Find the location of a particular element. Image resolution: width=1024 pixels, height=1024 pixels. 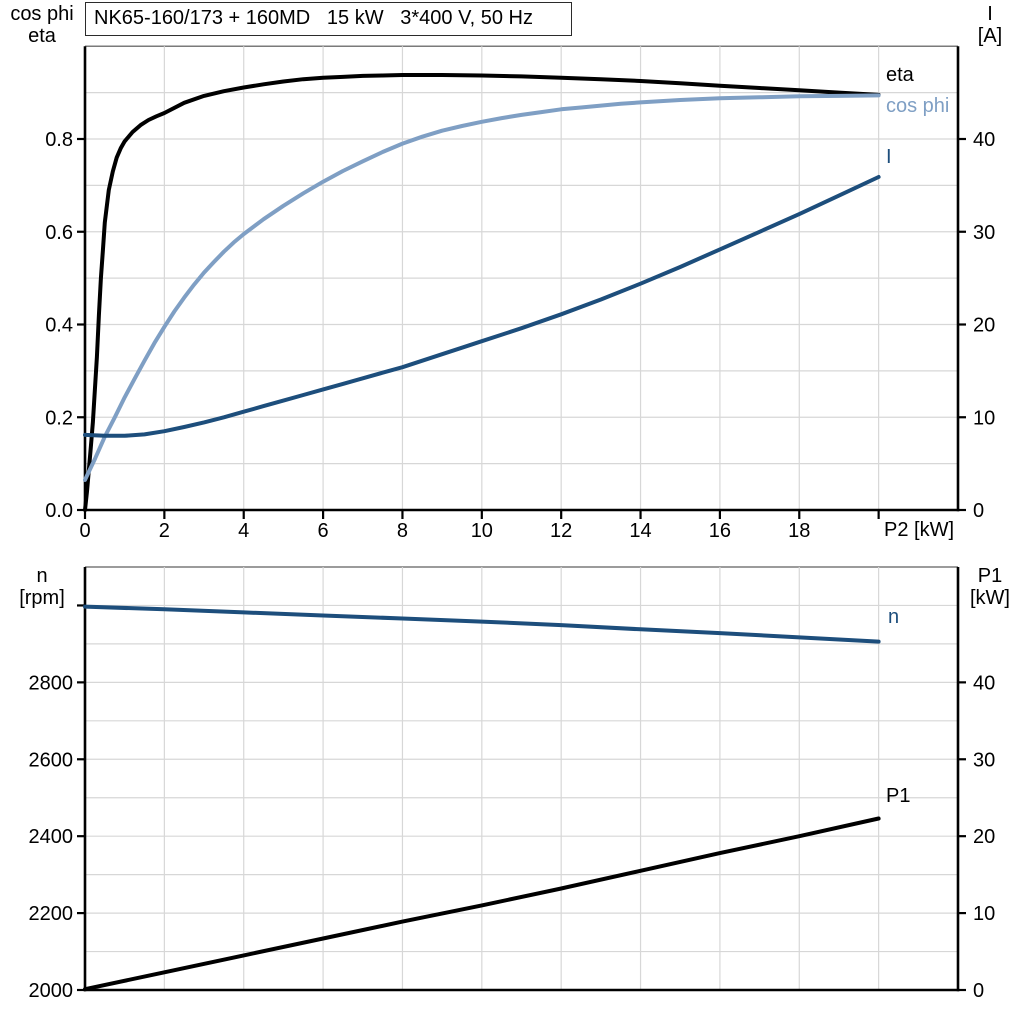

speed-curve-label: n is located at coordinates (894, 617).